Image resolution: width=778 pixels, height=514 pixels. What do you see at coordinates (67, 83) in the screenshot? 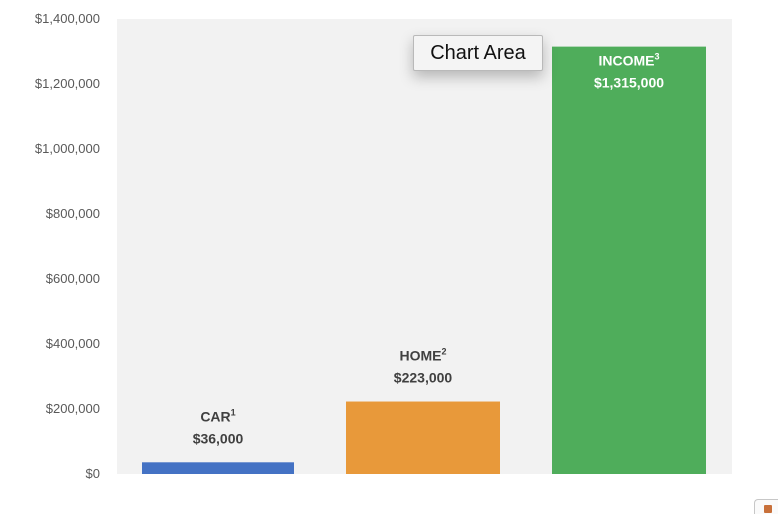
I see `y-tick-label: $1,200,000` at bounding box center [67, 83].